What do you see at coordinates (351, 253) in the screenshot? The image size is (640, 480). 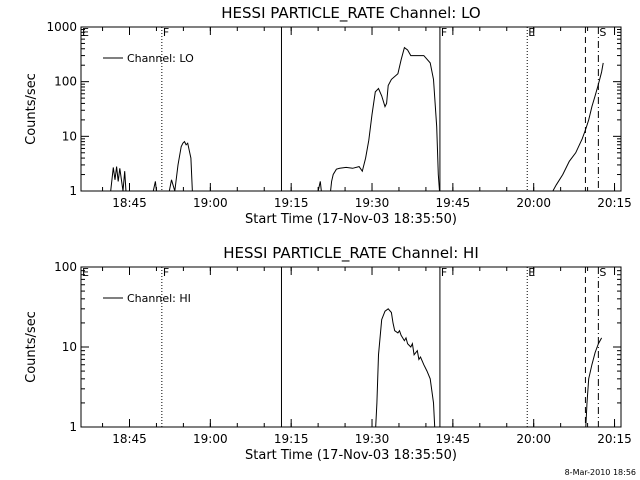 I see `chart-title: HESSI PARTICLE_RATE Channel: HI` at bounding box center [351, 253].